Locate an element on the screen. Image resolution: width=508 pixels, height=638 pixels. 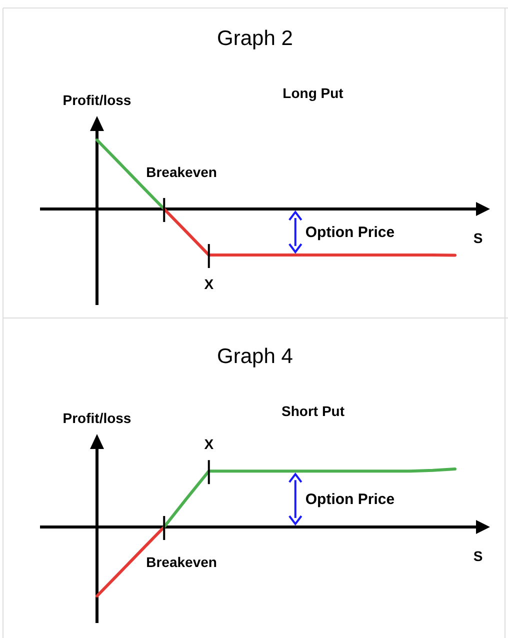
chart-subtitle: Long Put is located at coordinates (313, 93).